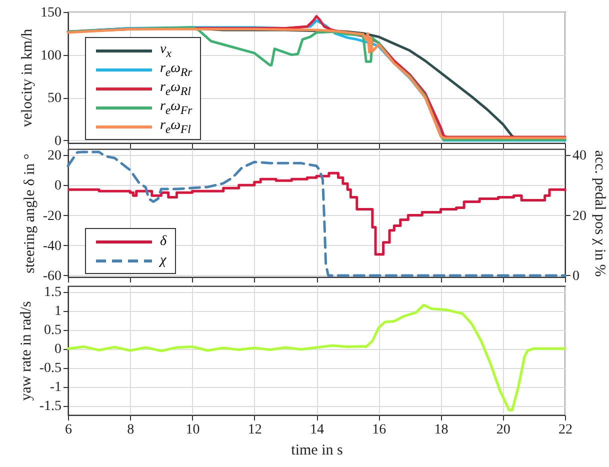  I want to click on legend-label: r$_{e}$ω$_{Fr}$, so click(176, 107).